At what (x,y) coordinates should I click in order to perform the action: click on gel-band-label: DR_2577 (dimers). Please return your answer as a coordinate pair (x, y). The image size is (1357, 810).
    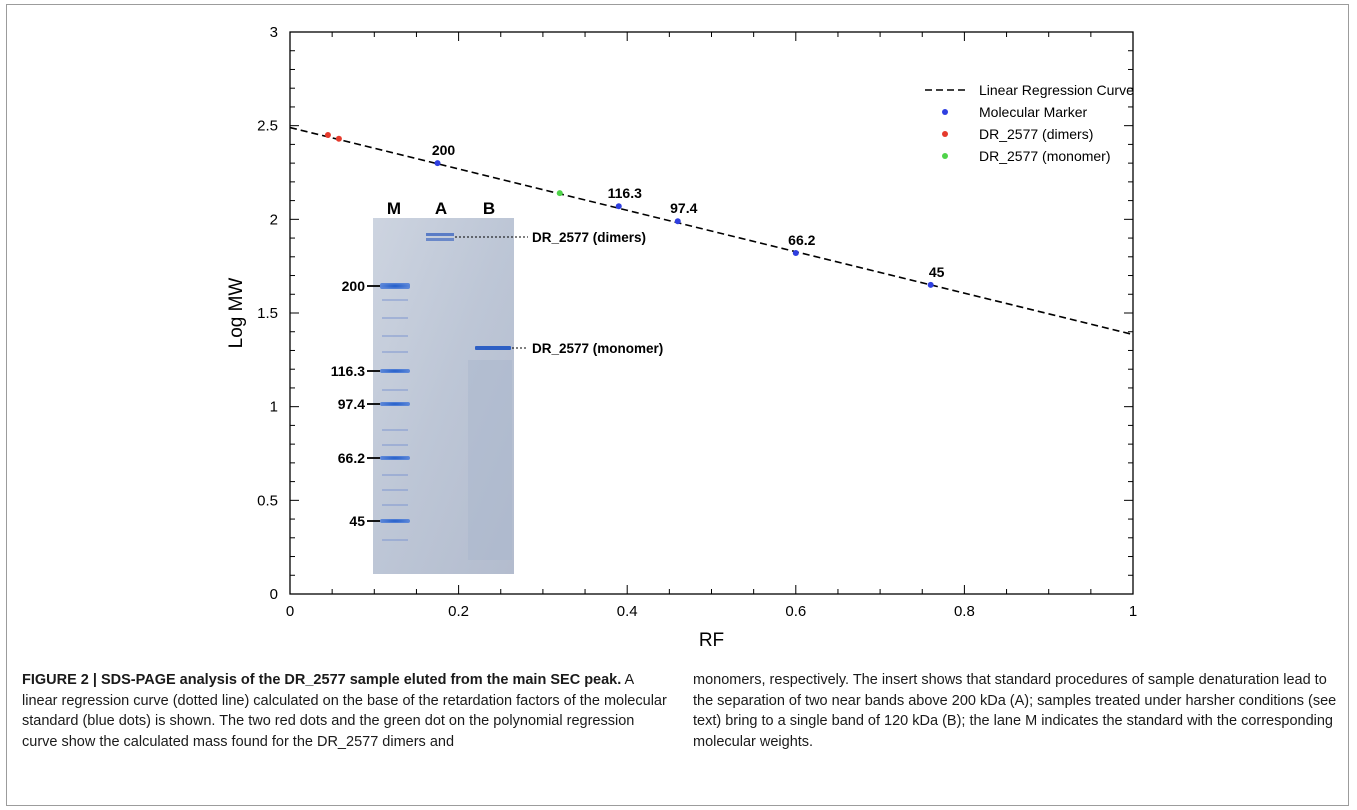
    Looking at the image, I should click on (589, 237).